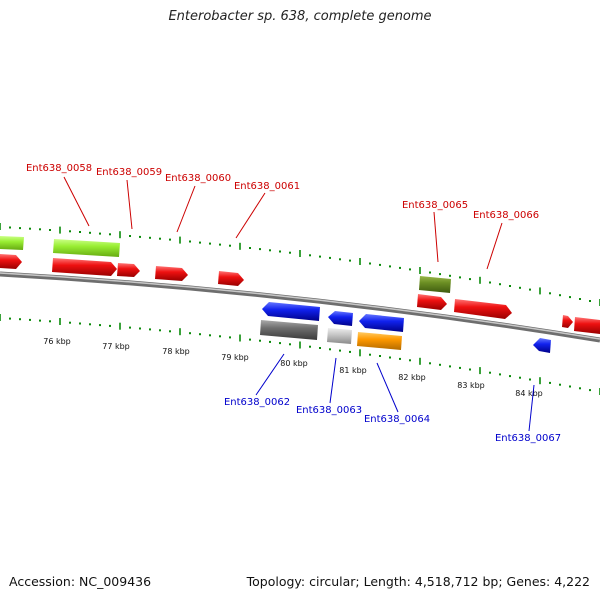 The image size is (600, 600). What do you see at coordinates (471, 385) in the screenshot?
I see `kbp-label: 83 kbp` at bounding box center [471, 385].